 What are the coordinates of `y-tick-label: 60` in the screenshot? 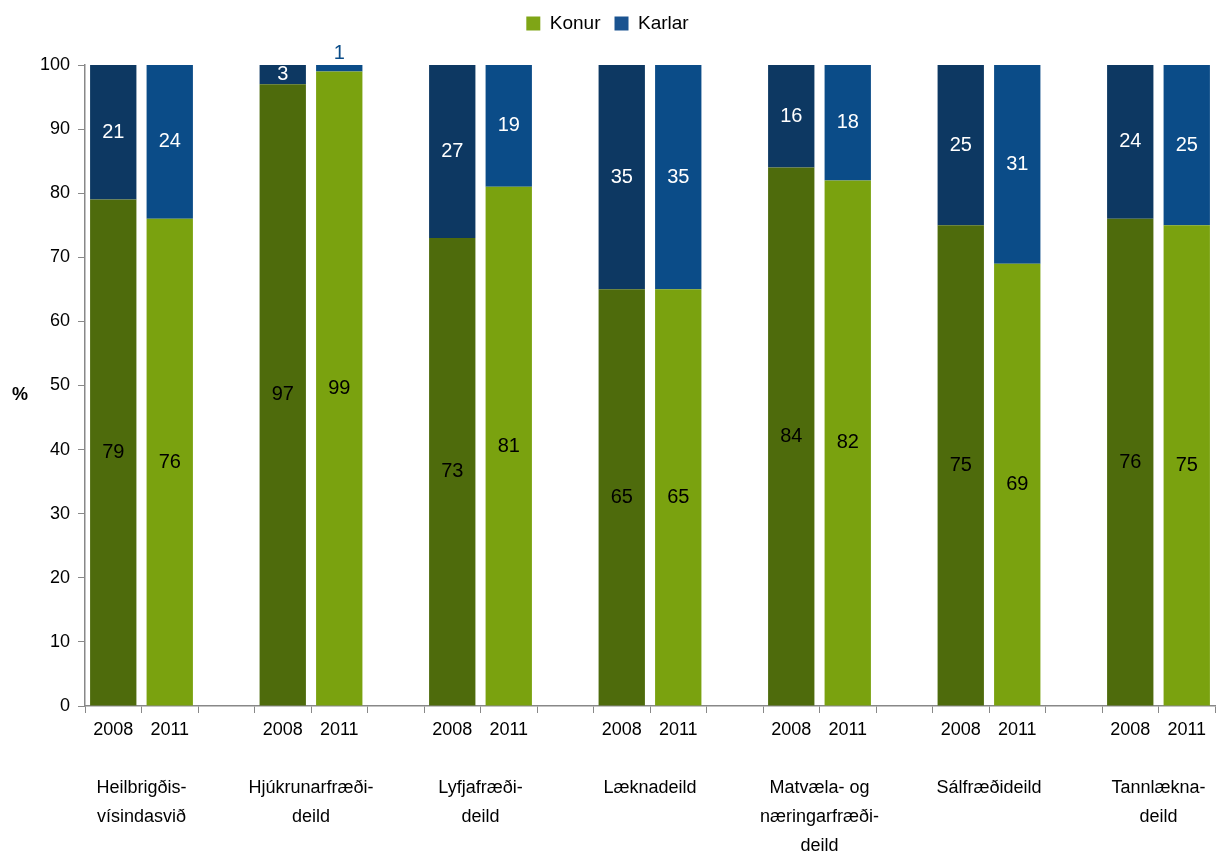 It's located at (59, 320).